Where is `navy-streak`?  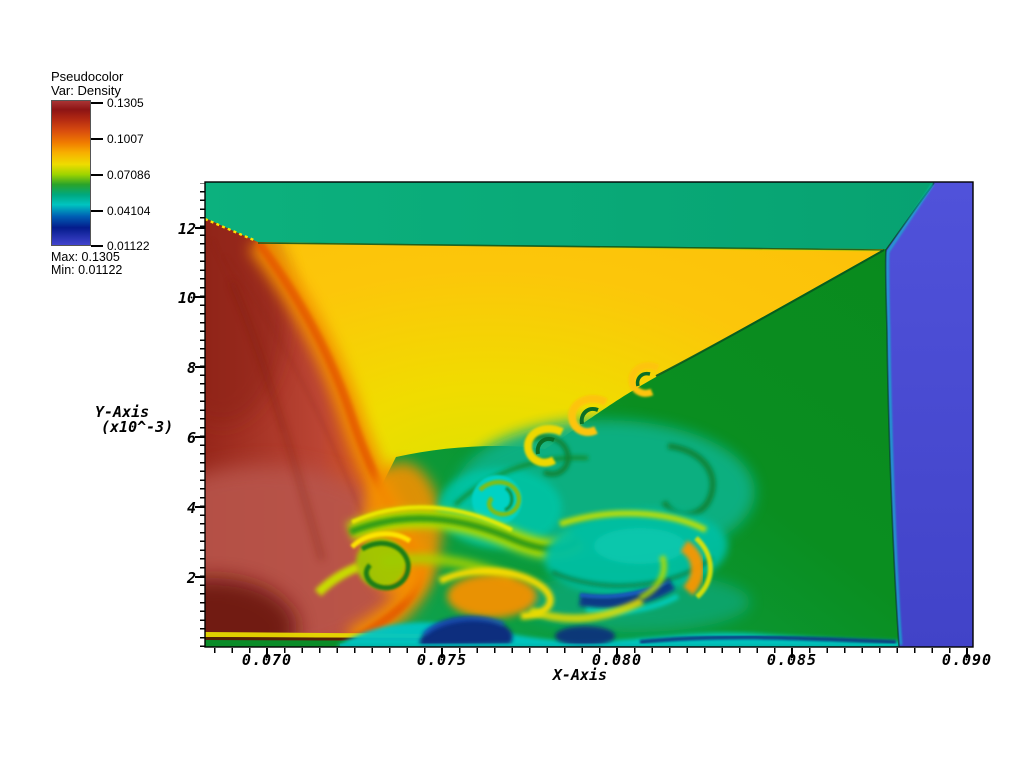 navy-streak is located at coordinates (627, 593).